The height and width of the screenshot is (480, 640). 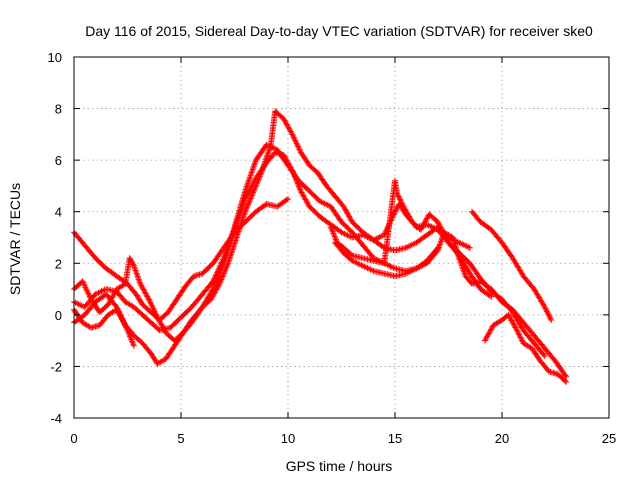 What do you see at coordinates (15, 239) in the screenshot?
I see `y-axis-title: SDTVAR / TECUs` at bounding box center [15, 239].